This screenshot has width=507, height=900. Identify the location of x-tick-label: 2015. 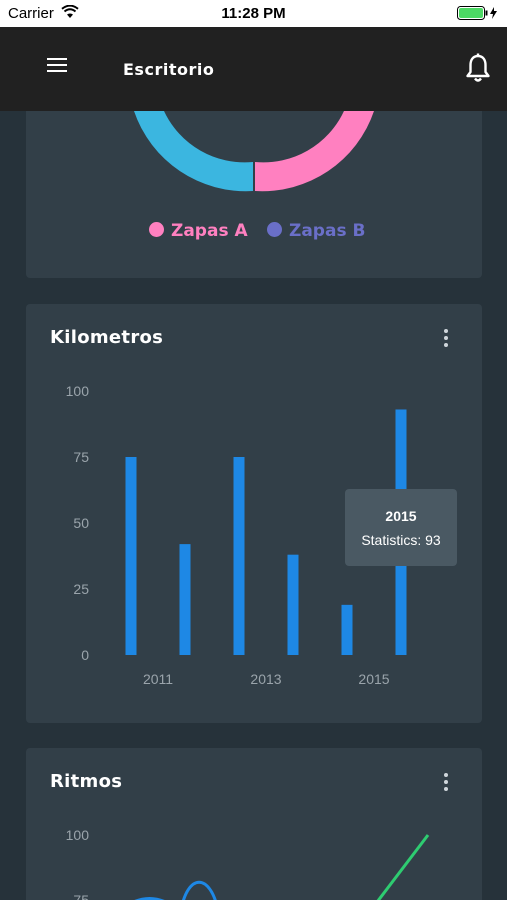
(373, 679).